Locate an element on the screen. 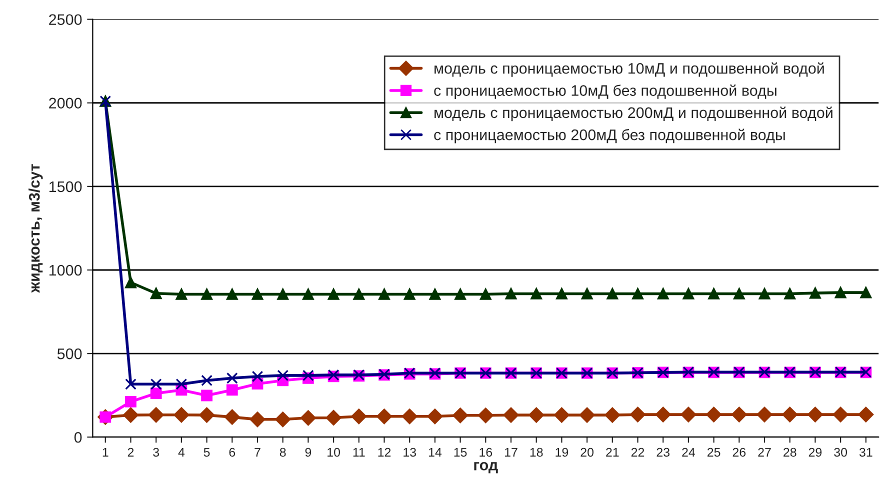  x-tick-label: 1 is located at coordinates (105, 452).